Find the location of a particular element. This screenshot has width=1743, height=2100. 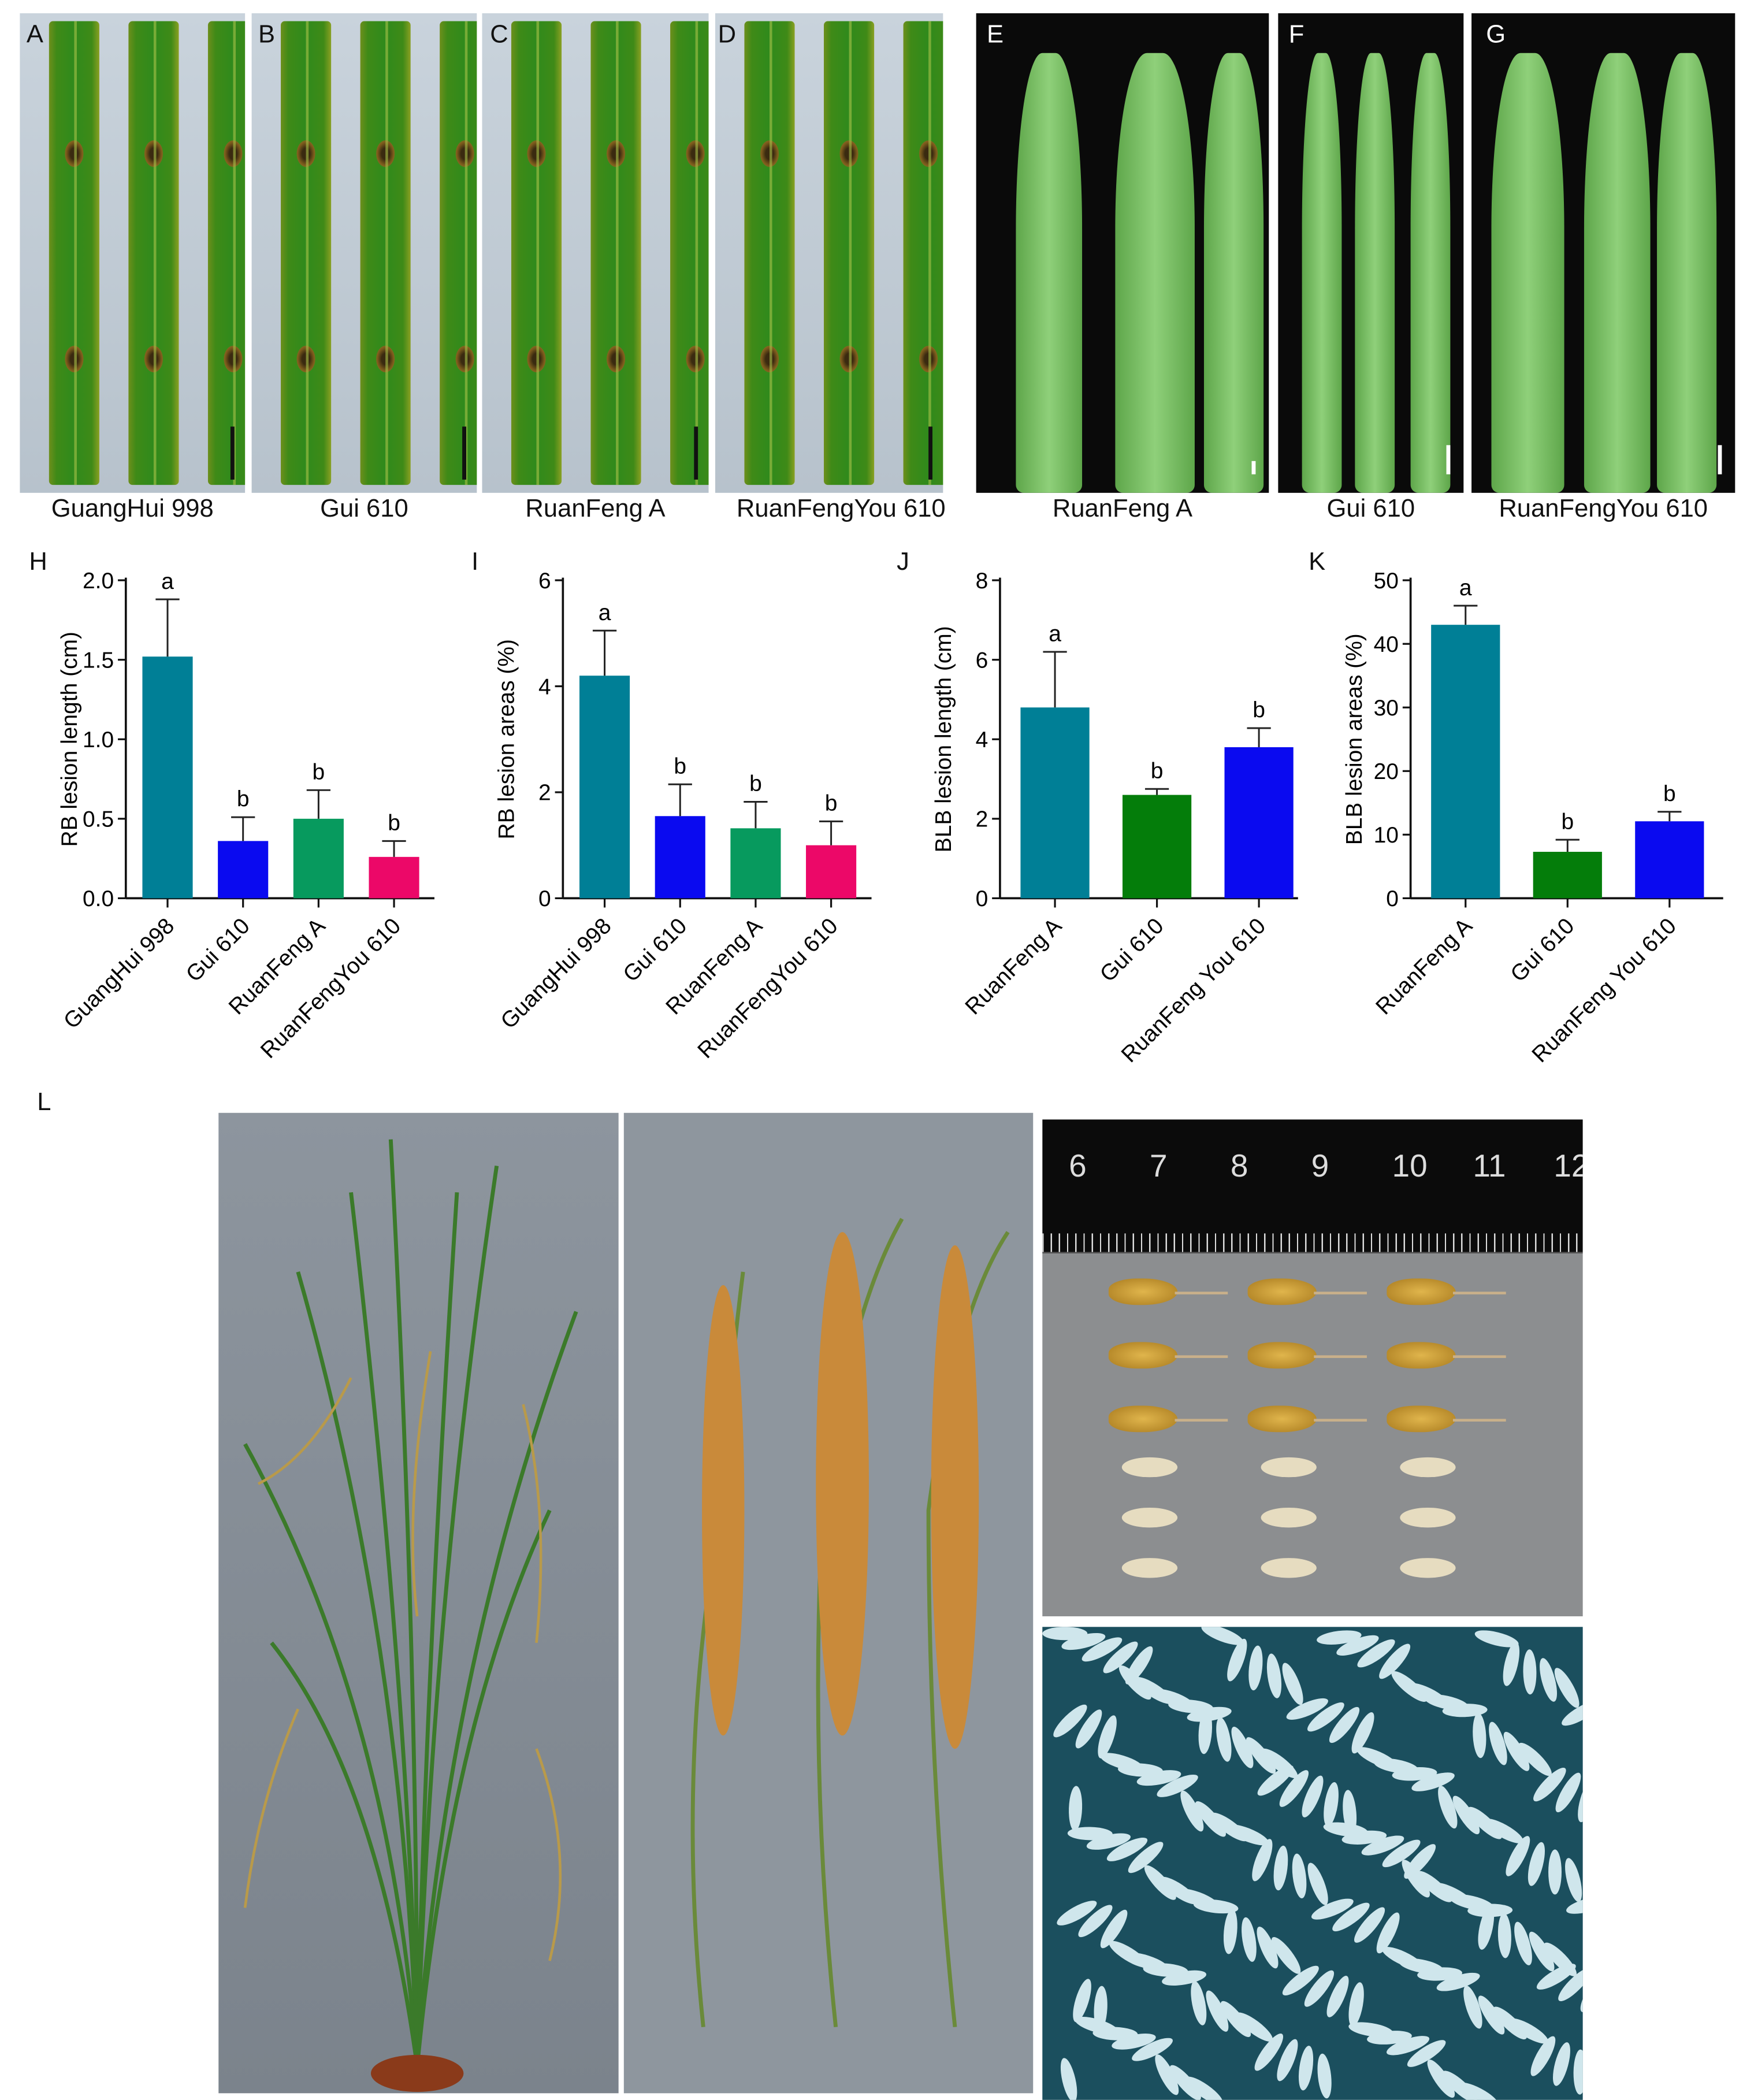

x-tick-label: RuanFeng A is located at coordinates (1424, 967).